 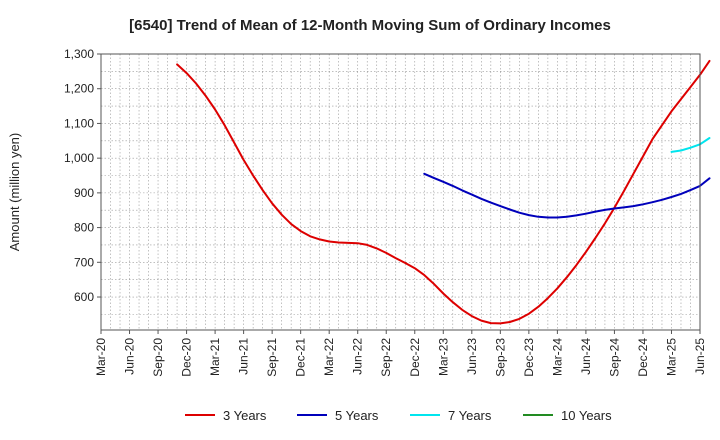 I want to click on x-tick-label: Mar-22, so click(x=329, y=357).